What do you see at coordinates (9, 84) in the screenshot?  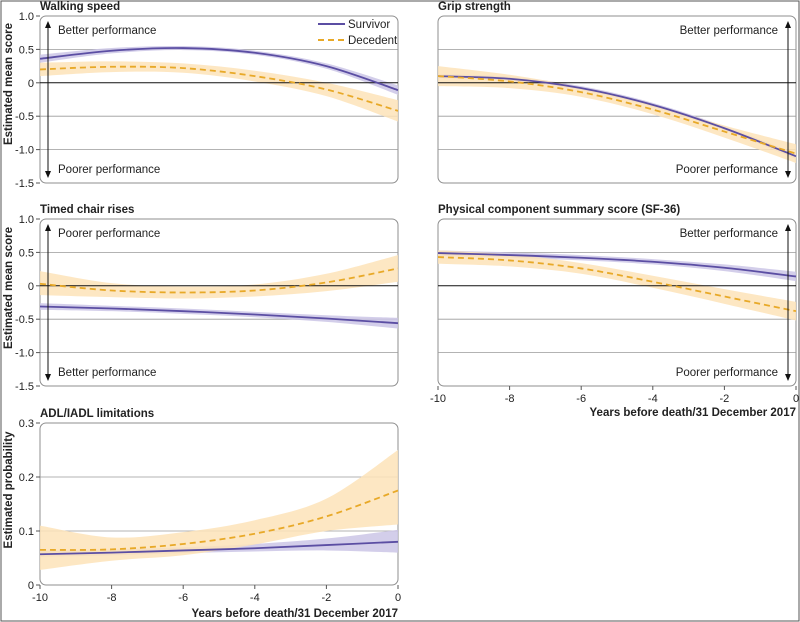 I see `y-axis-label-top: Estimated mean score` at bounding box center [9, 84].